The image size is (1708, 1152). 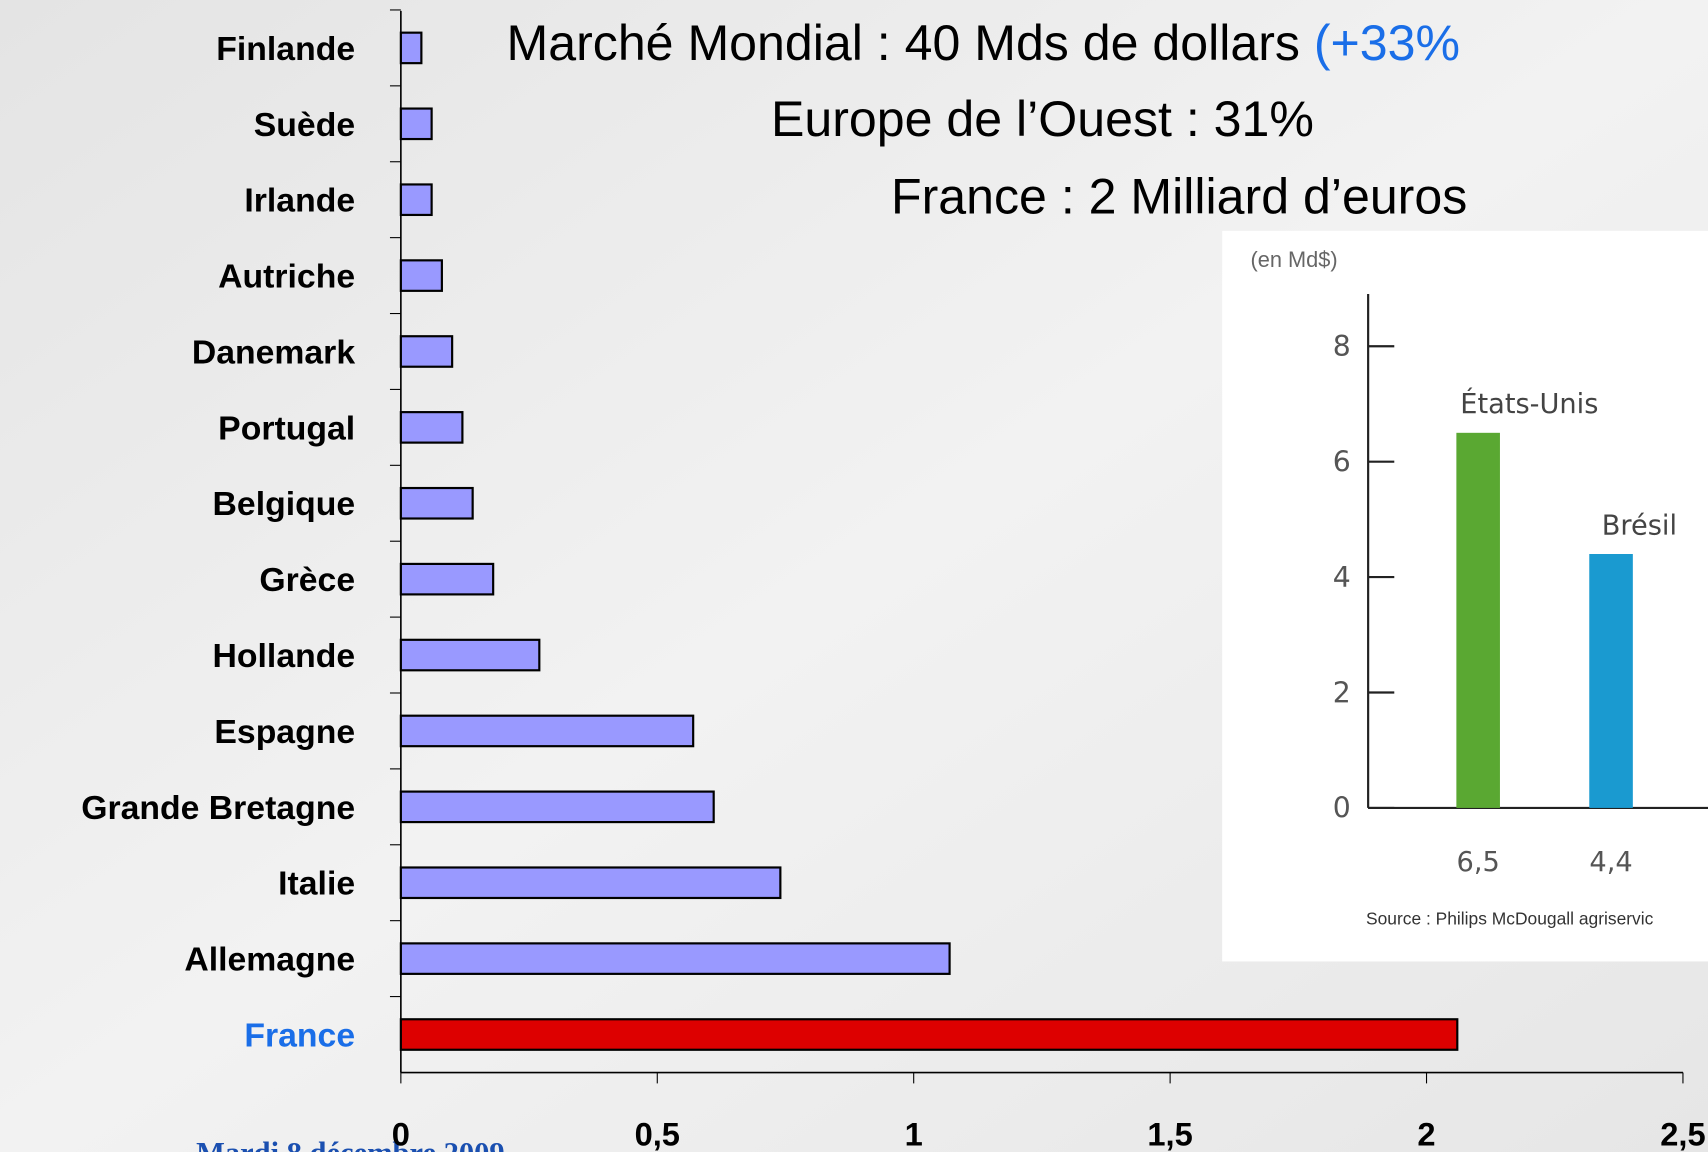 What do you see at coordinates (299, 201) in the screenshot?
I see `y-tick-label: Irlande` at bounding box center [299, 201].